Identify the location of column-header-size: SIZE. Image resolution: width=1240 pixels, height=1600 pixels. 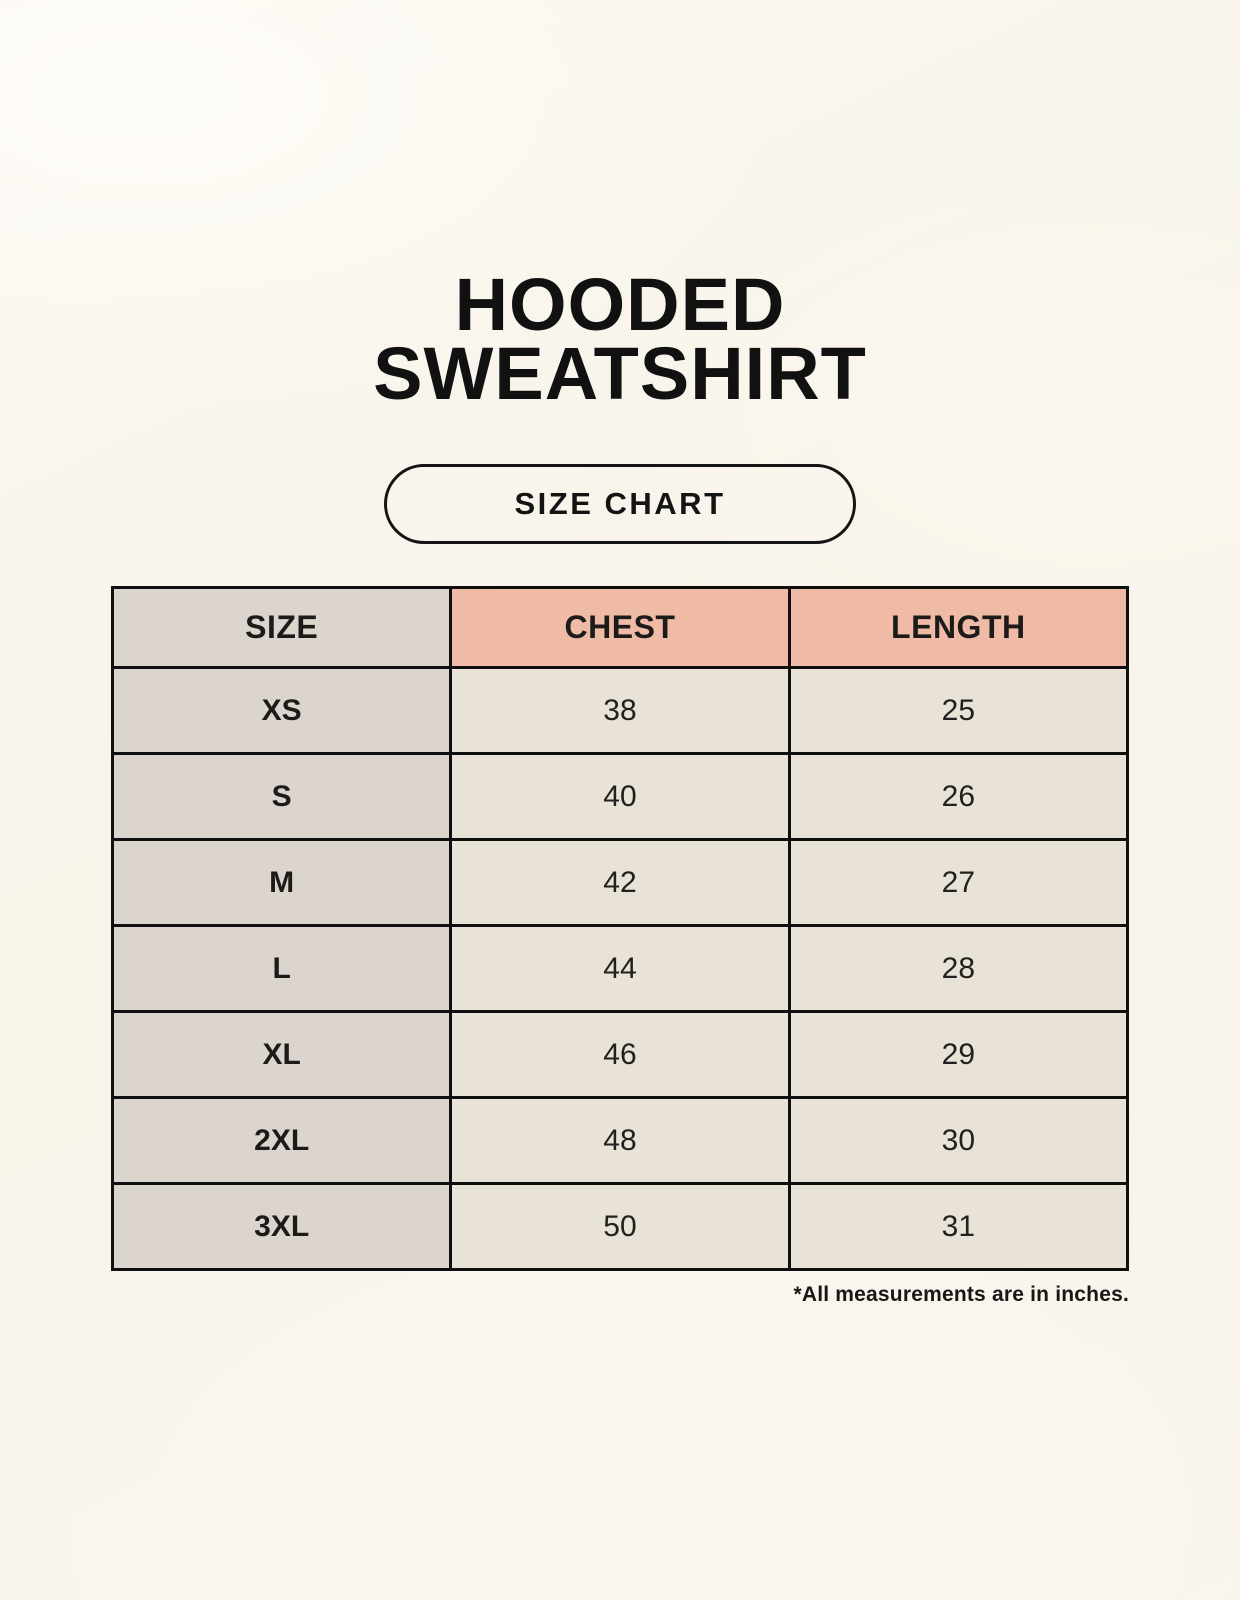
(281, 627).